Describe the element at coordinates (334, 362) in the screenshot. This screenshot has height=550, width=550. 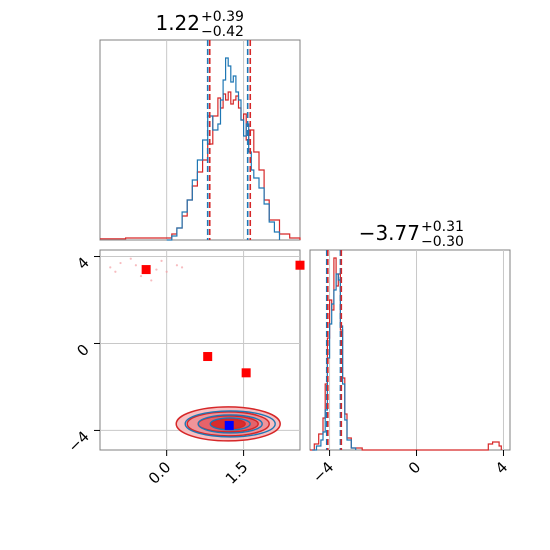
I see `hist2-blue-series` at that location.